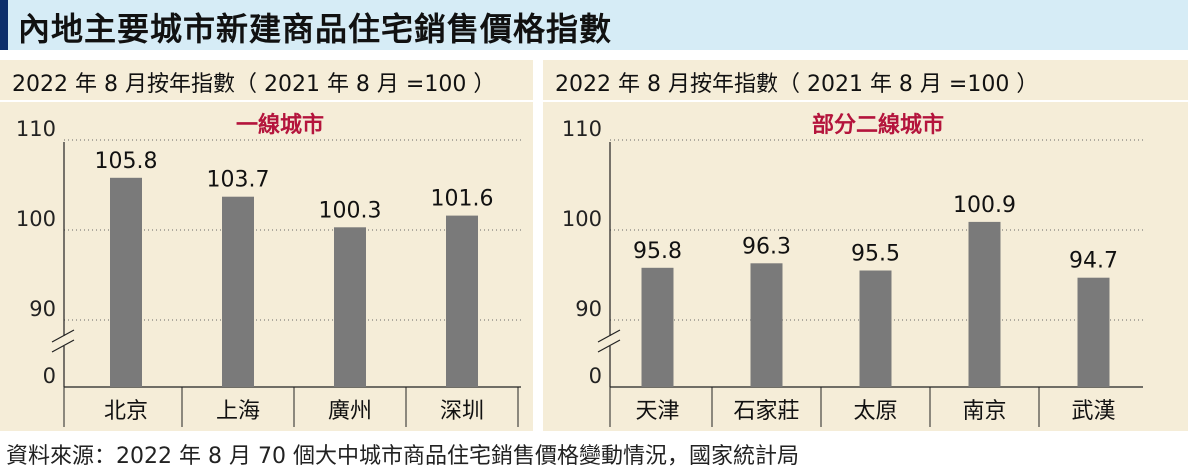 This screenshot has height=470, width=1188. I want to click on data-label: 95.5, so click(875, 254).